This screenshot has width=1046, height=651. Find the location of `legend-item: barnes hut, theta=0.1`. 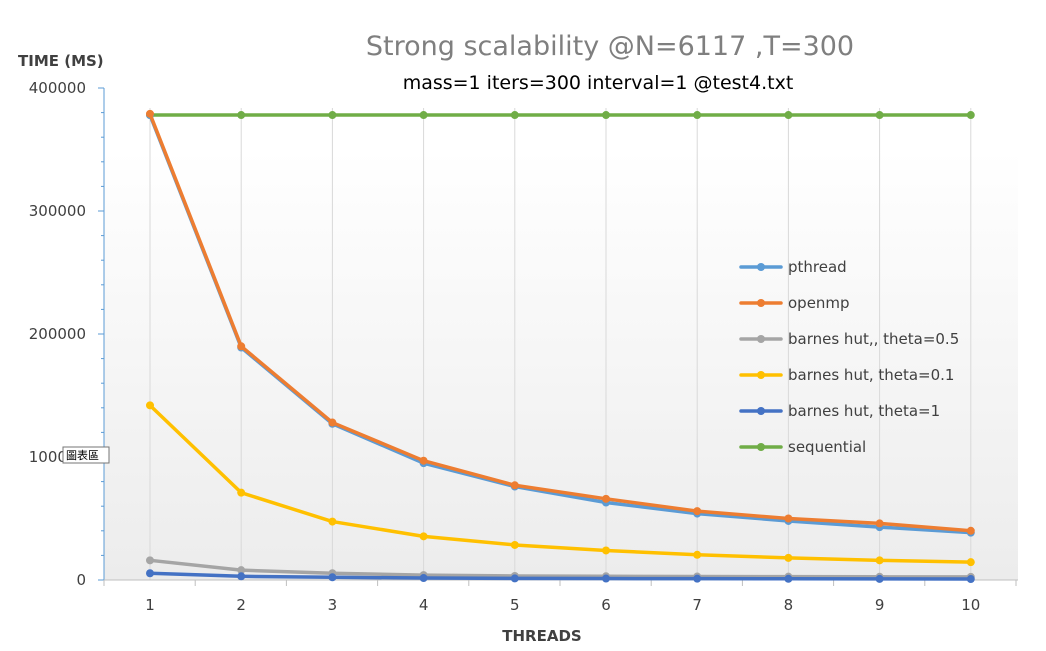

legend-item: barnes hut, theta=0.1 is located at coordinates (846, 375).